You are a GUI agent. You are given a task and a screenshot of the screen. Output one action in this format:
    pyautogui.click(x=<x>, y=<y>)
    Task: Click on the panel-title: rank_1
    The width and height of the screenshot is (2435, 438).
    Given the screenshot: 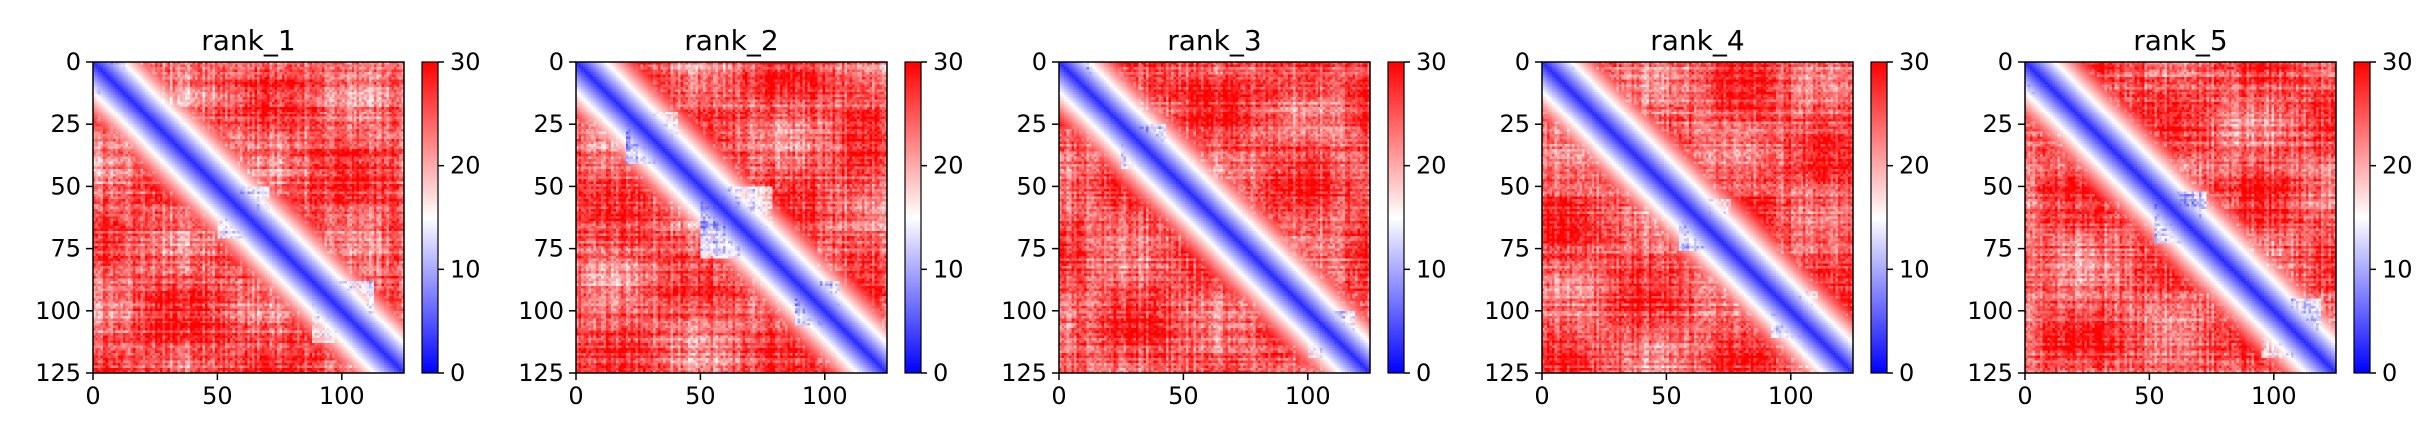 What is the action you would take?
    pyautogui.click(x=248, y=40)
    